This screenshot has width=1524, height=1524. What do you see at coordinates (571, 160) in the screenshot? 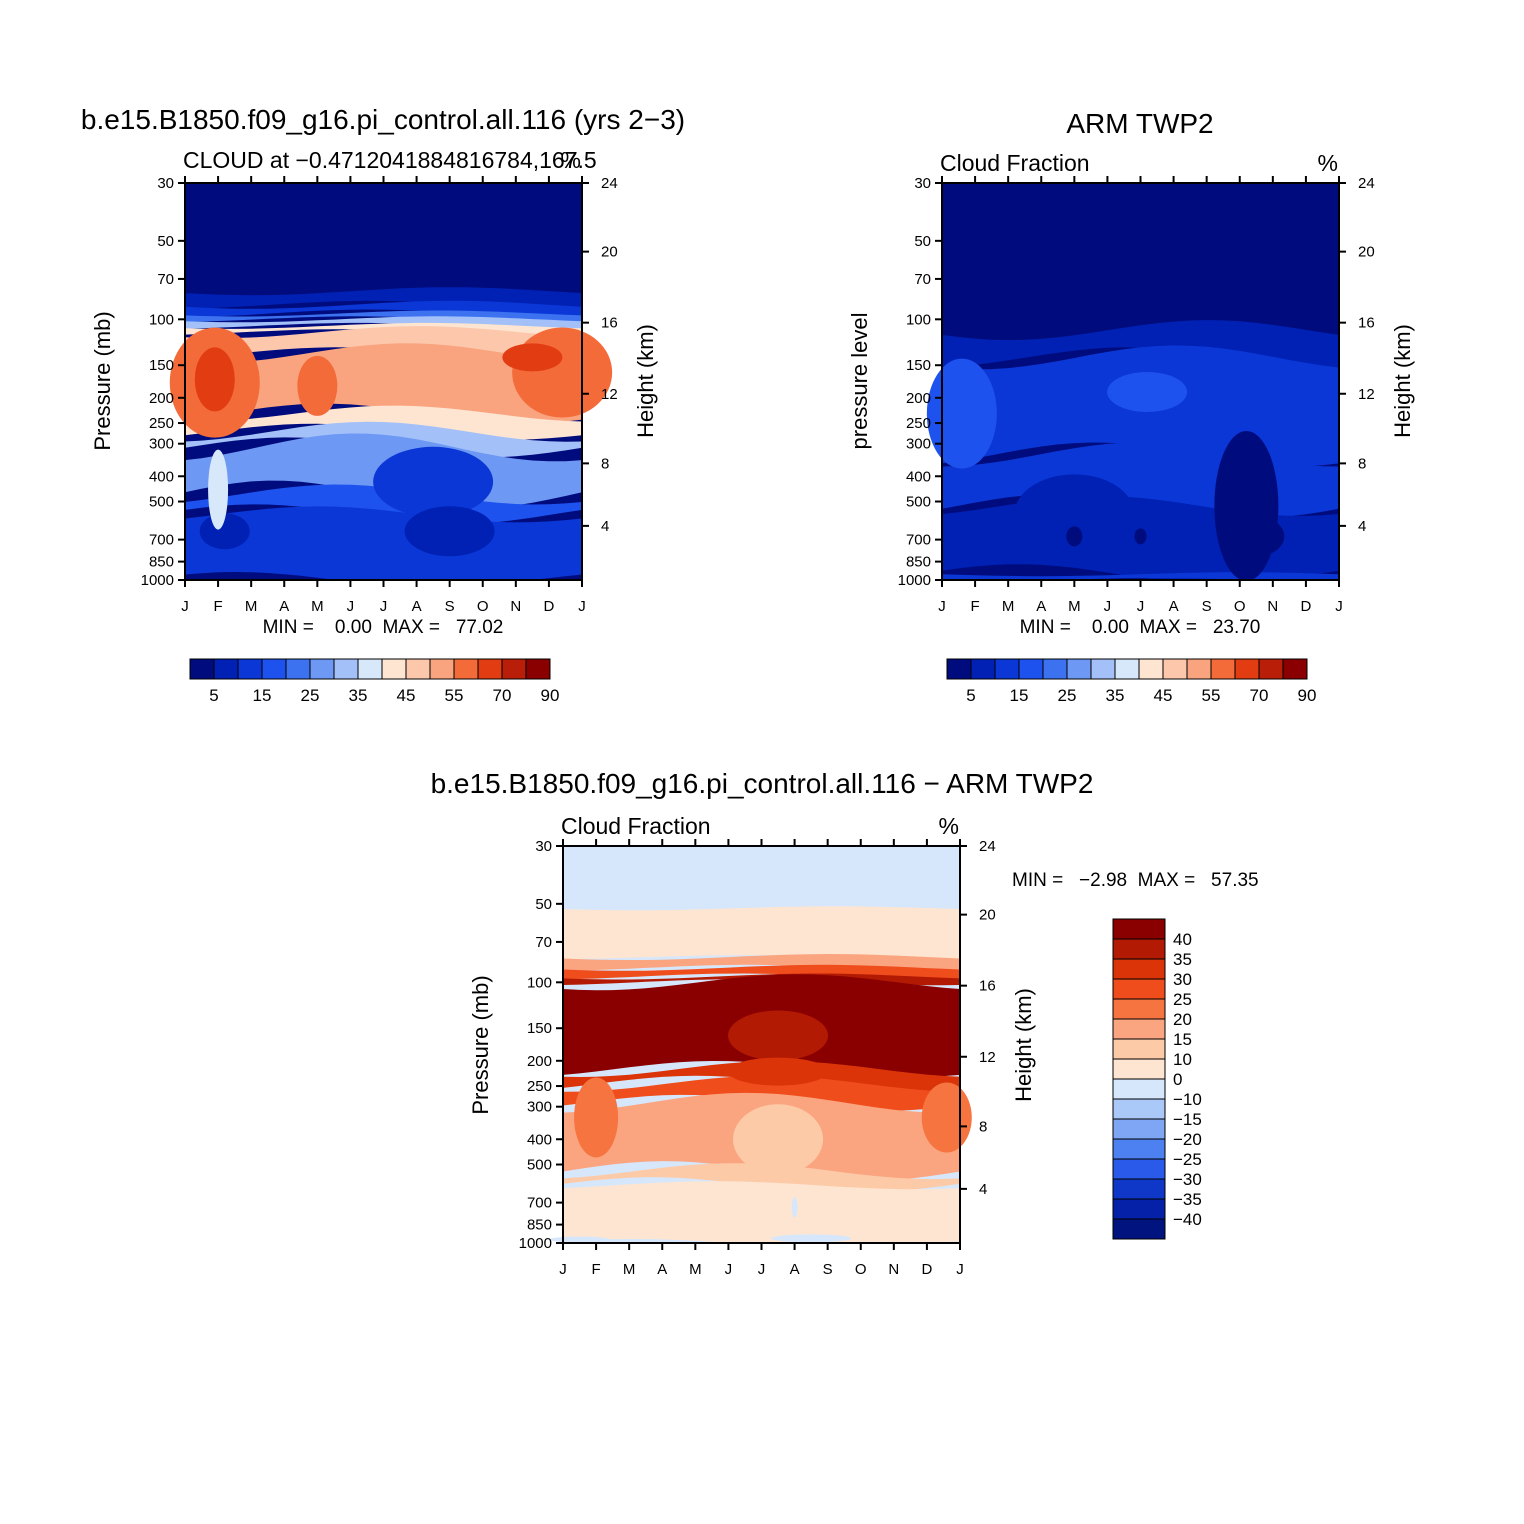
I see `units-label: %` at bounding box center [571, 160].